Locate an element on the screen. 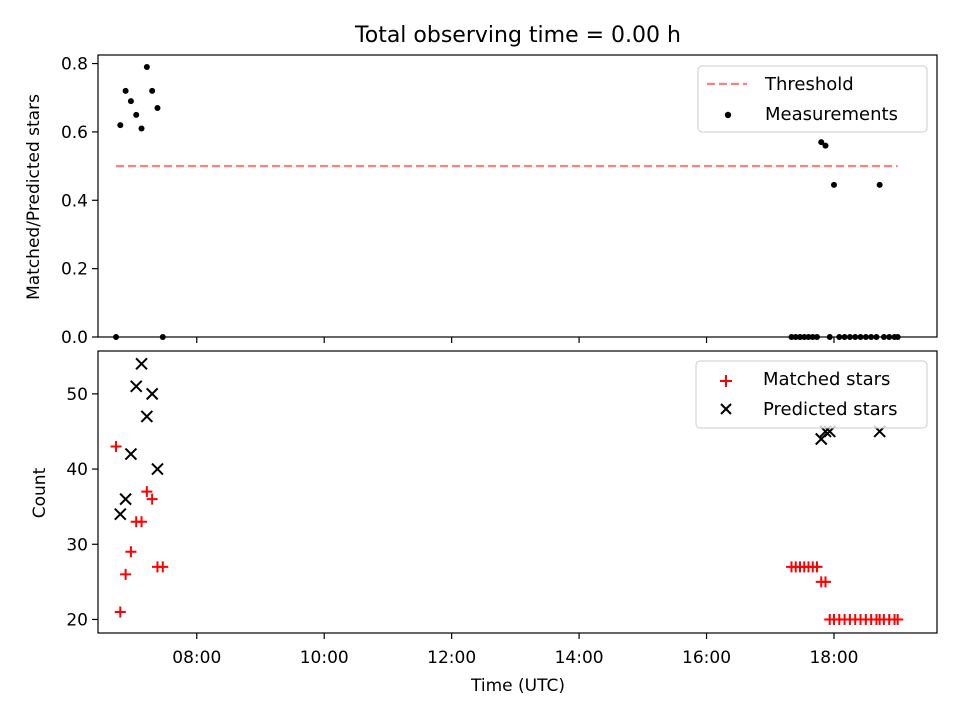 The height and width of the screenshot is (720, 960). predicted-stars-legend-label: Predicted stars is located at coordinates (830, 409).